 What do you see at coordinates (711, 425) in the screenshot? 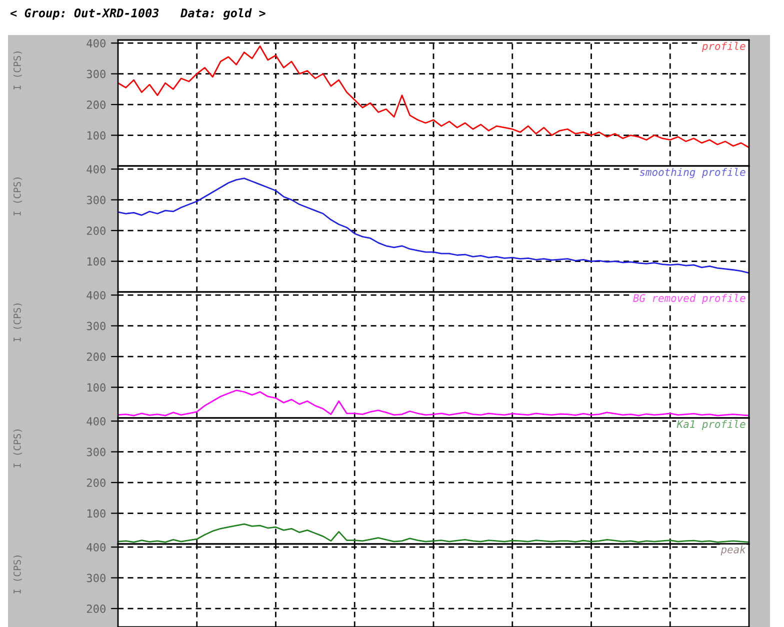
I see `text: Ka1 profile` at bounding box center [711, 425].